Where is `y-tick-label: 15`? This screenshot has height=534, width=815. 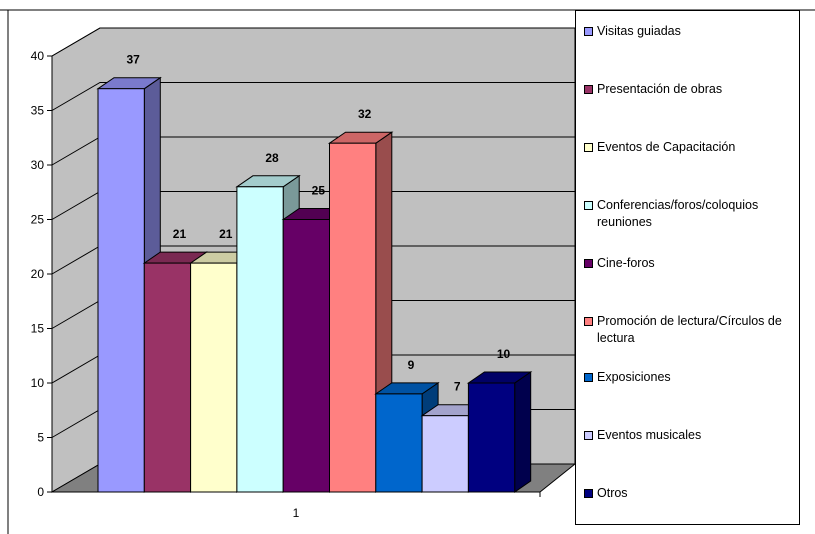 y-tick-label: 15 is located at coordinates (38, 329).